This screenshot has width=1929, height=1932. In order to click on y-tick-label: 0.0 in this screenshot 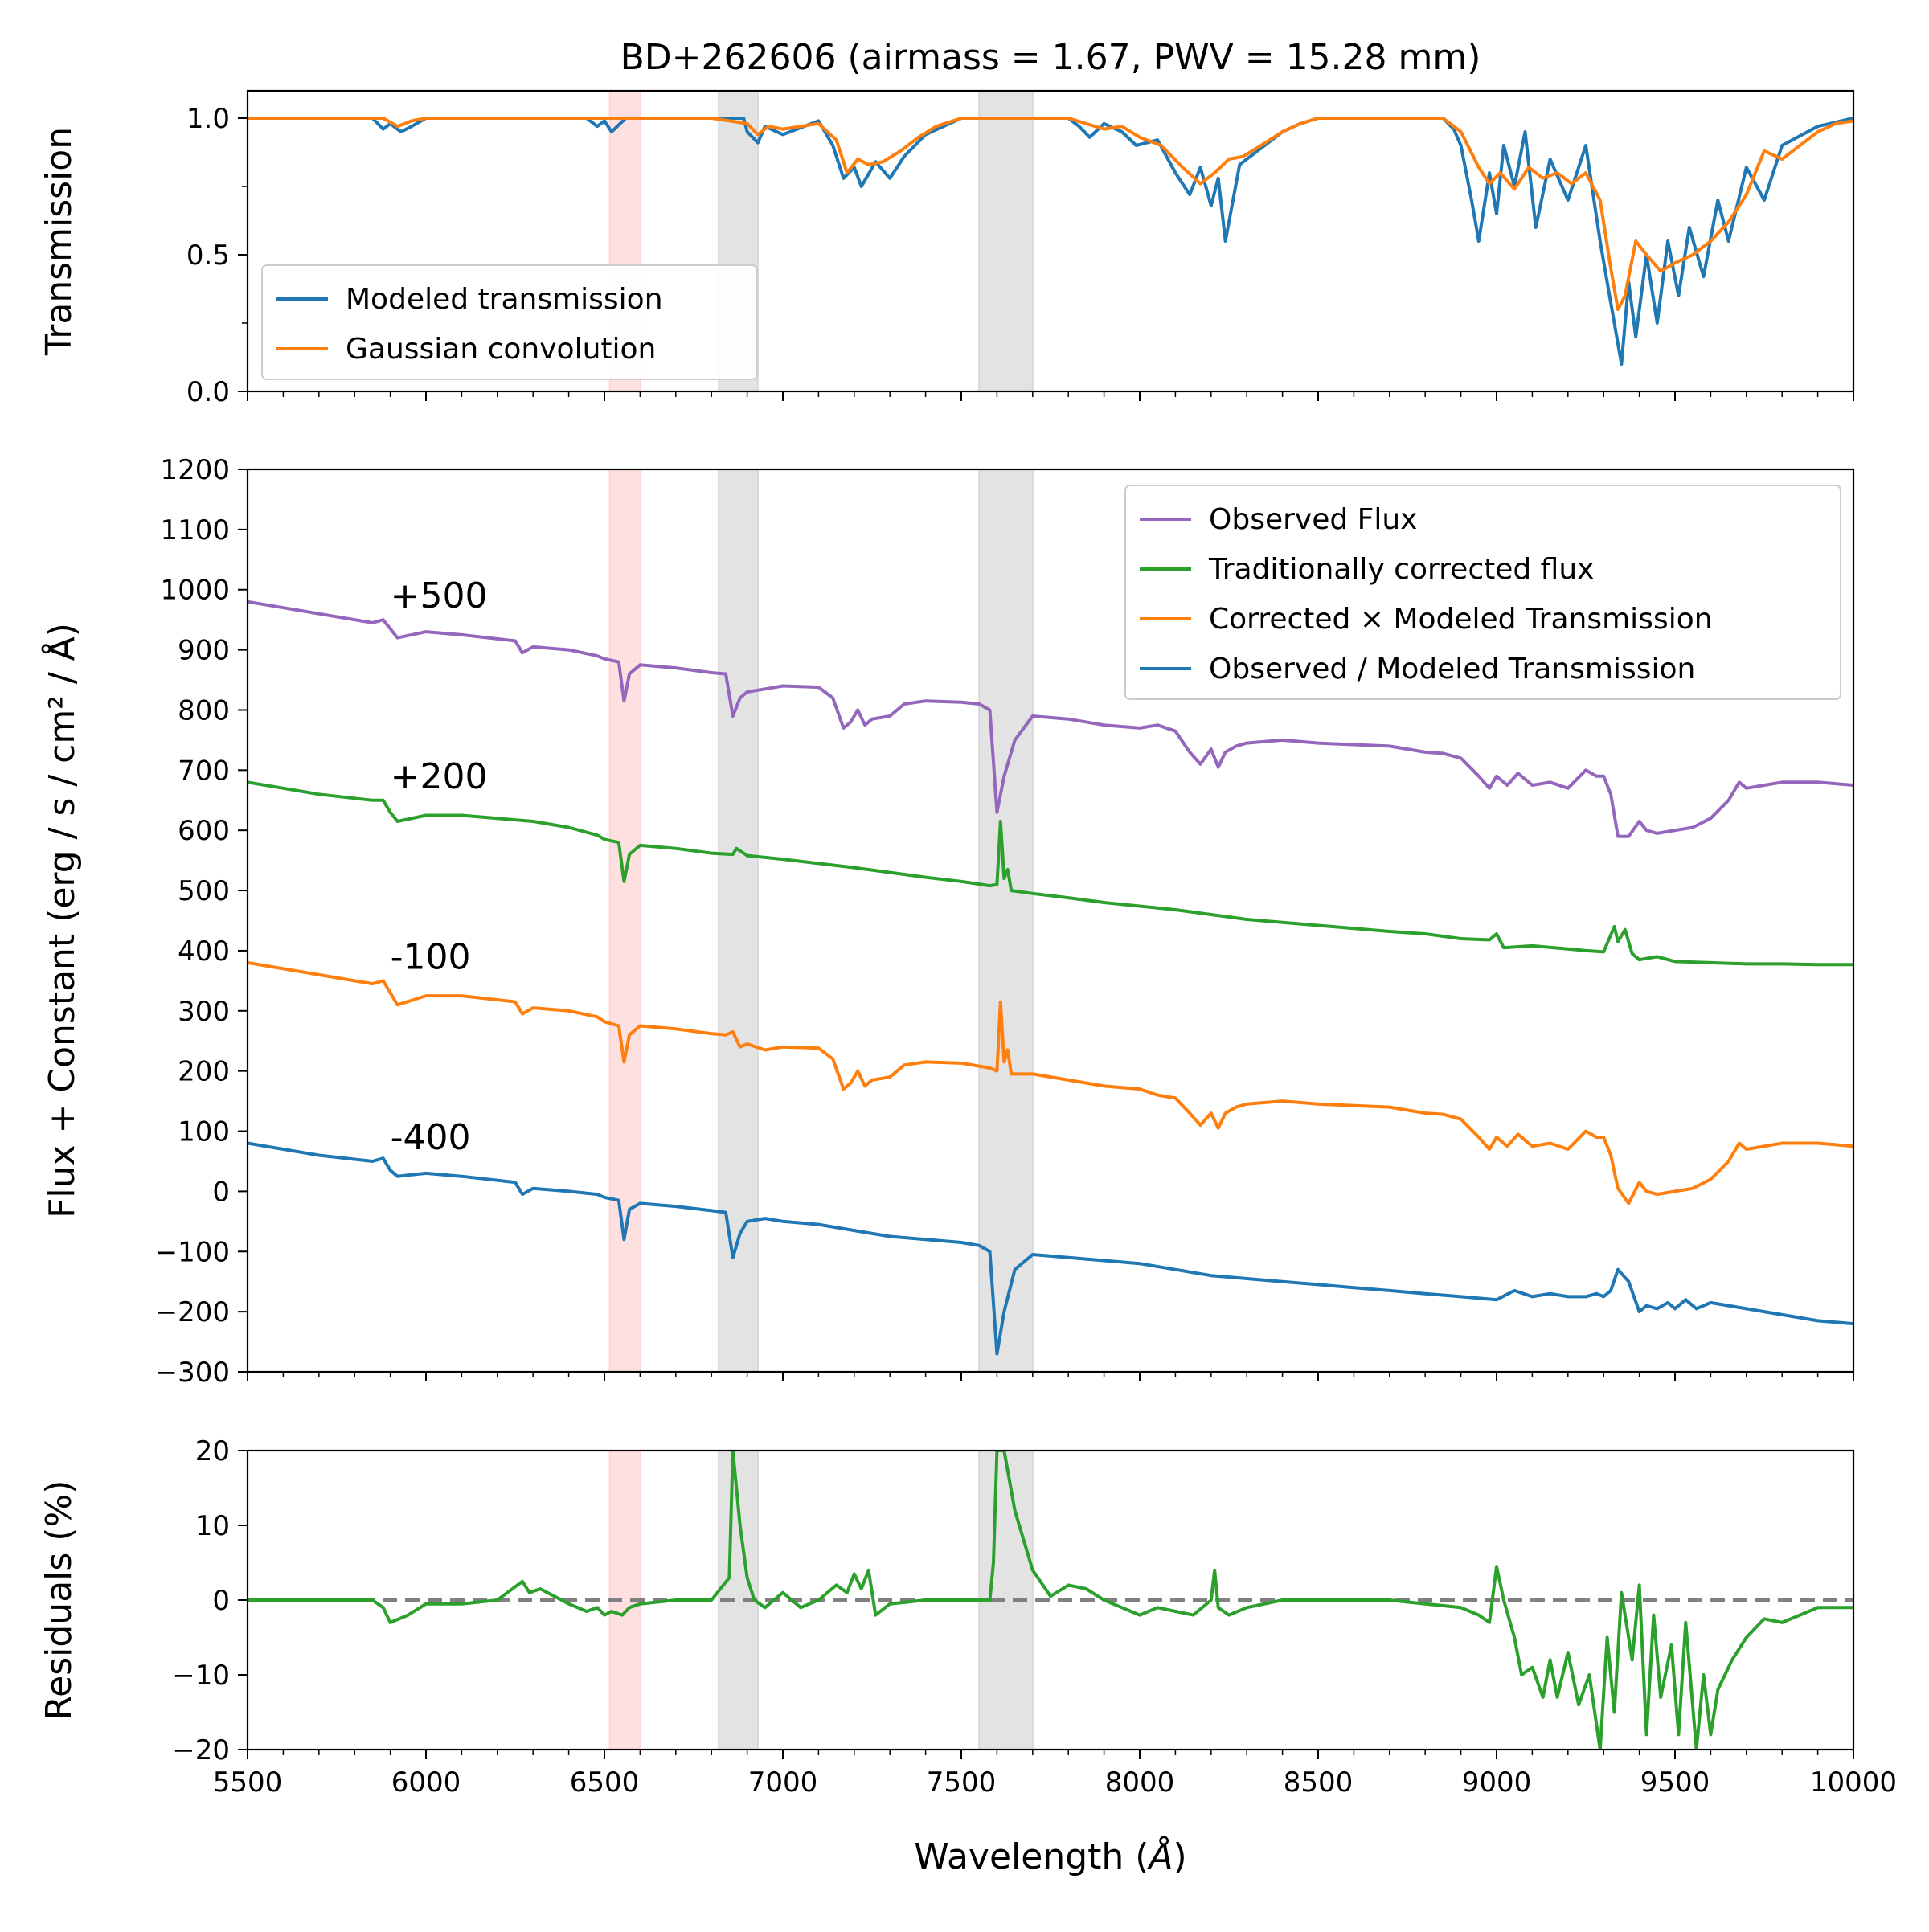, I will do `click(208, 392)`.